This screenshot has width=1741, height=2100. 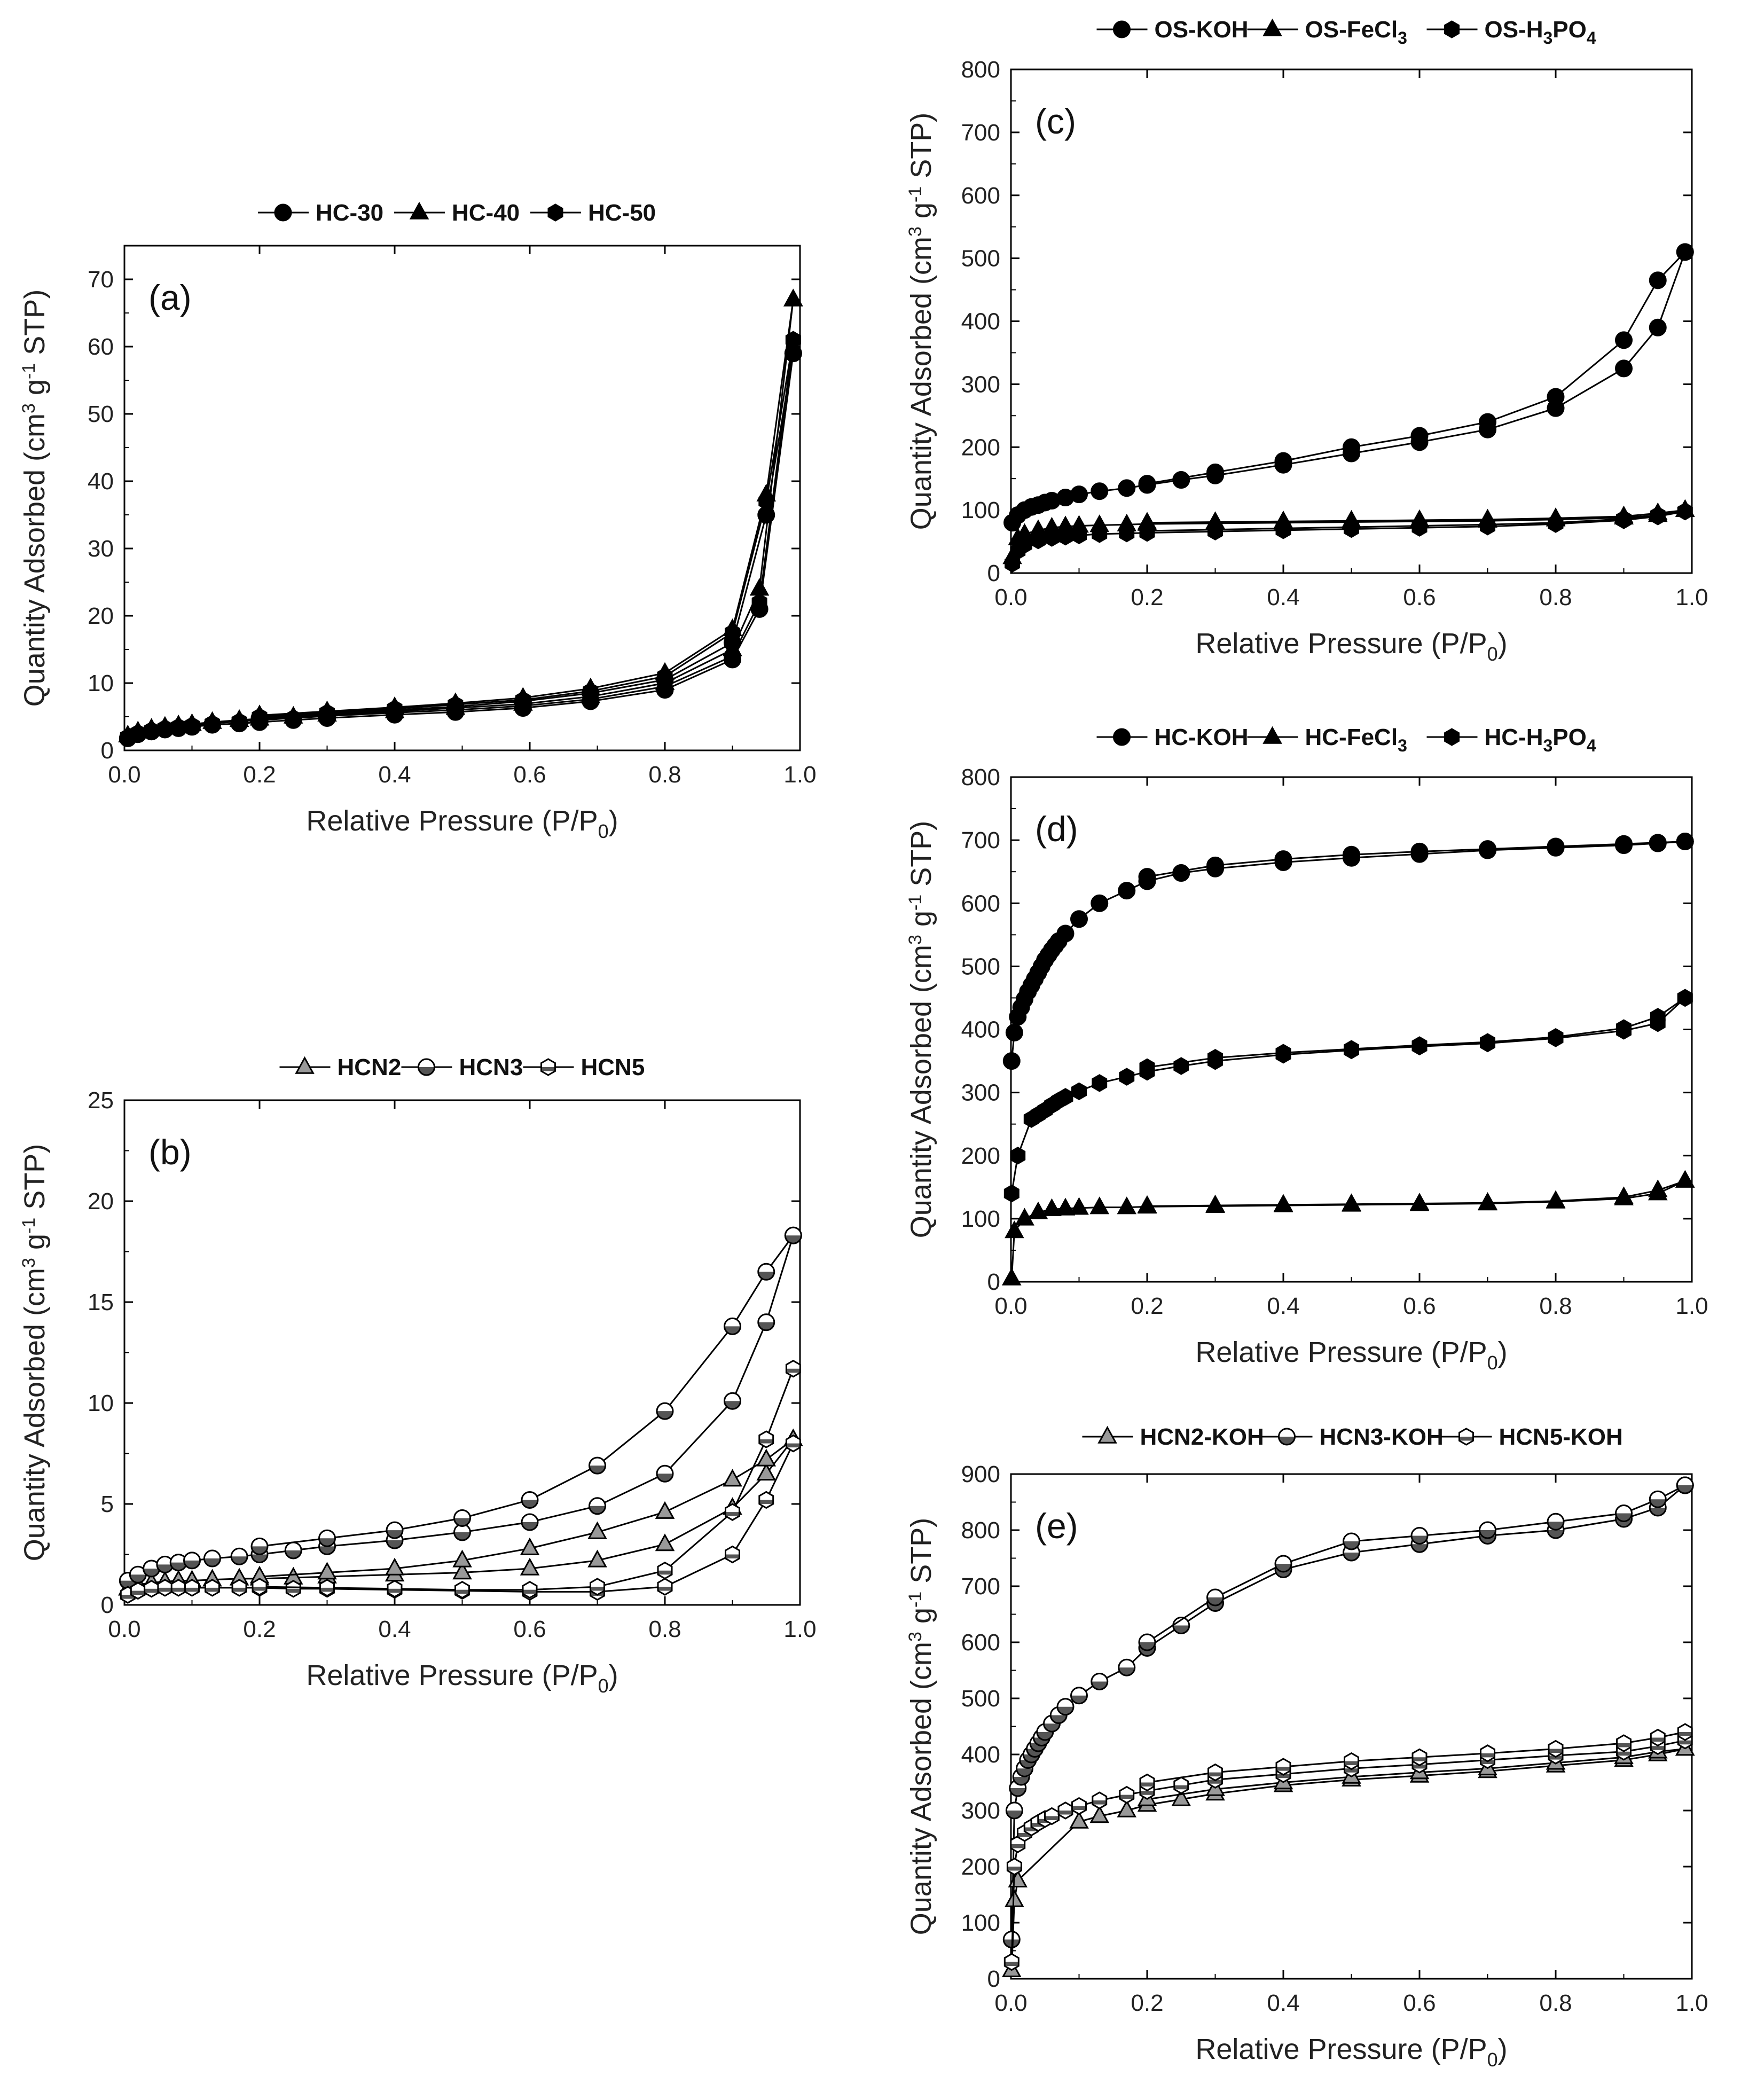 What do you see at coordinates (980, 1755) in the screenshot?
I see `y-tick-label: 400` at bounding box center [980, 1755].